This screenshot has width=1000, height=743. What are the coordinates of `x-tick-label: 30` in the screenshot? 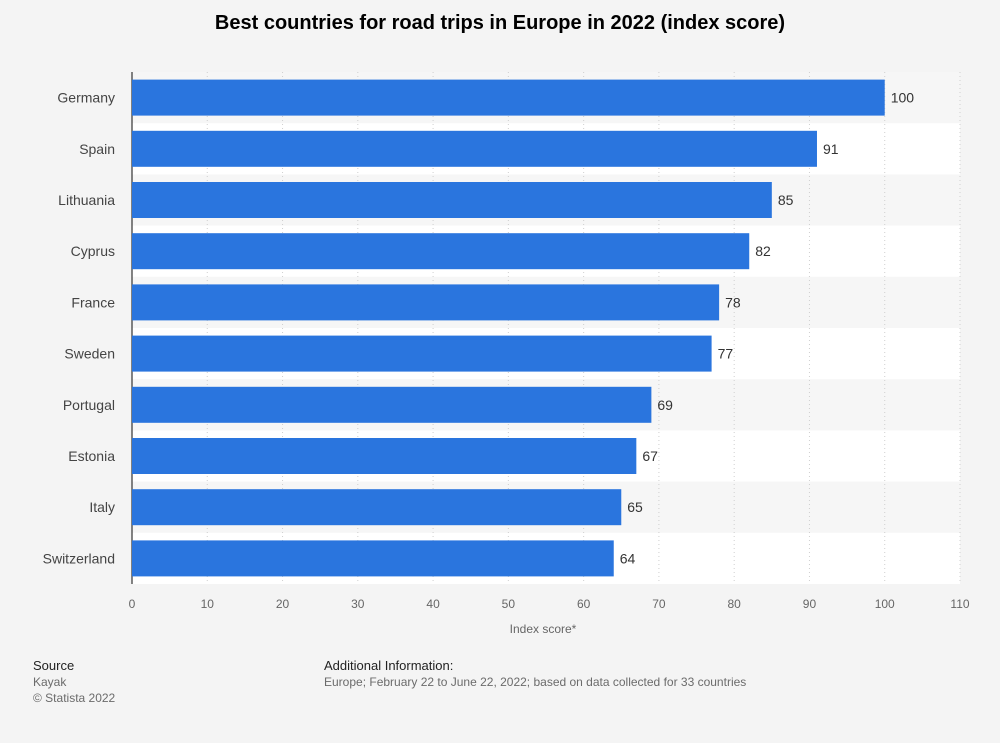 It's located at (358, 604).